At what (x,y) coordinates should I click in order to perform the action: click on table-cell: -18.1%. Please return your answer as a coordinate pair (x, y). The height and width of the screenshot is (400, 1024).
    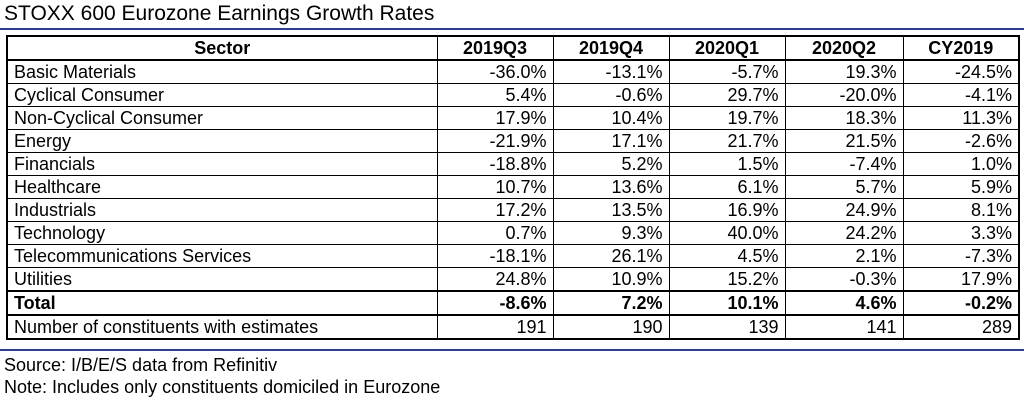
    Looking at the image, I should click on (495, 256).